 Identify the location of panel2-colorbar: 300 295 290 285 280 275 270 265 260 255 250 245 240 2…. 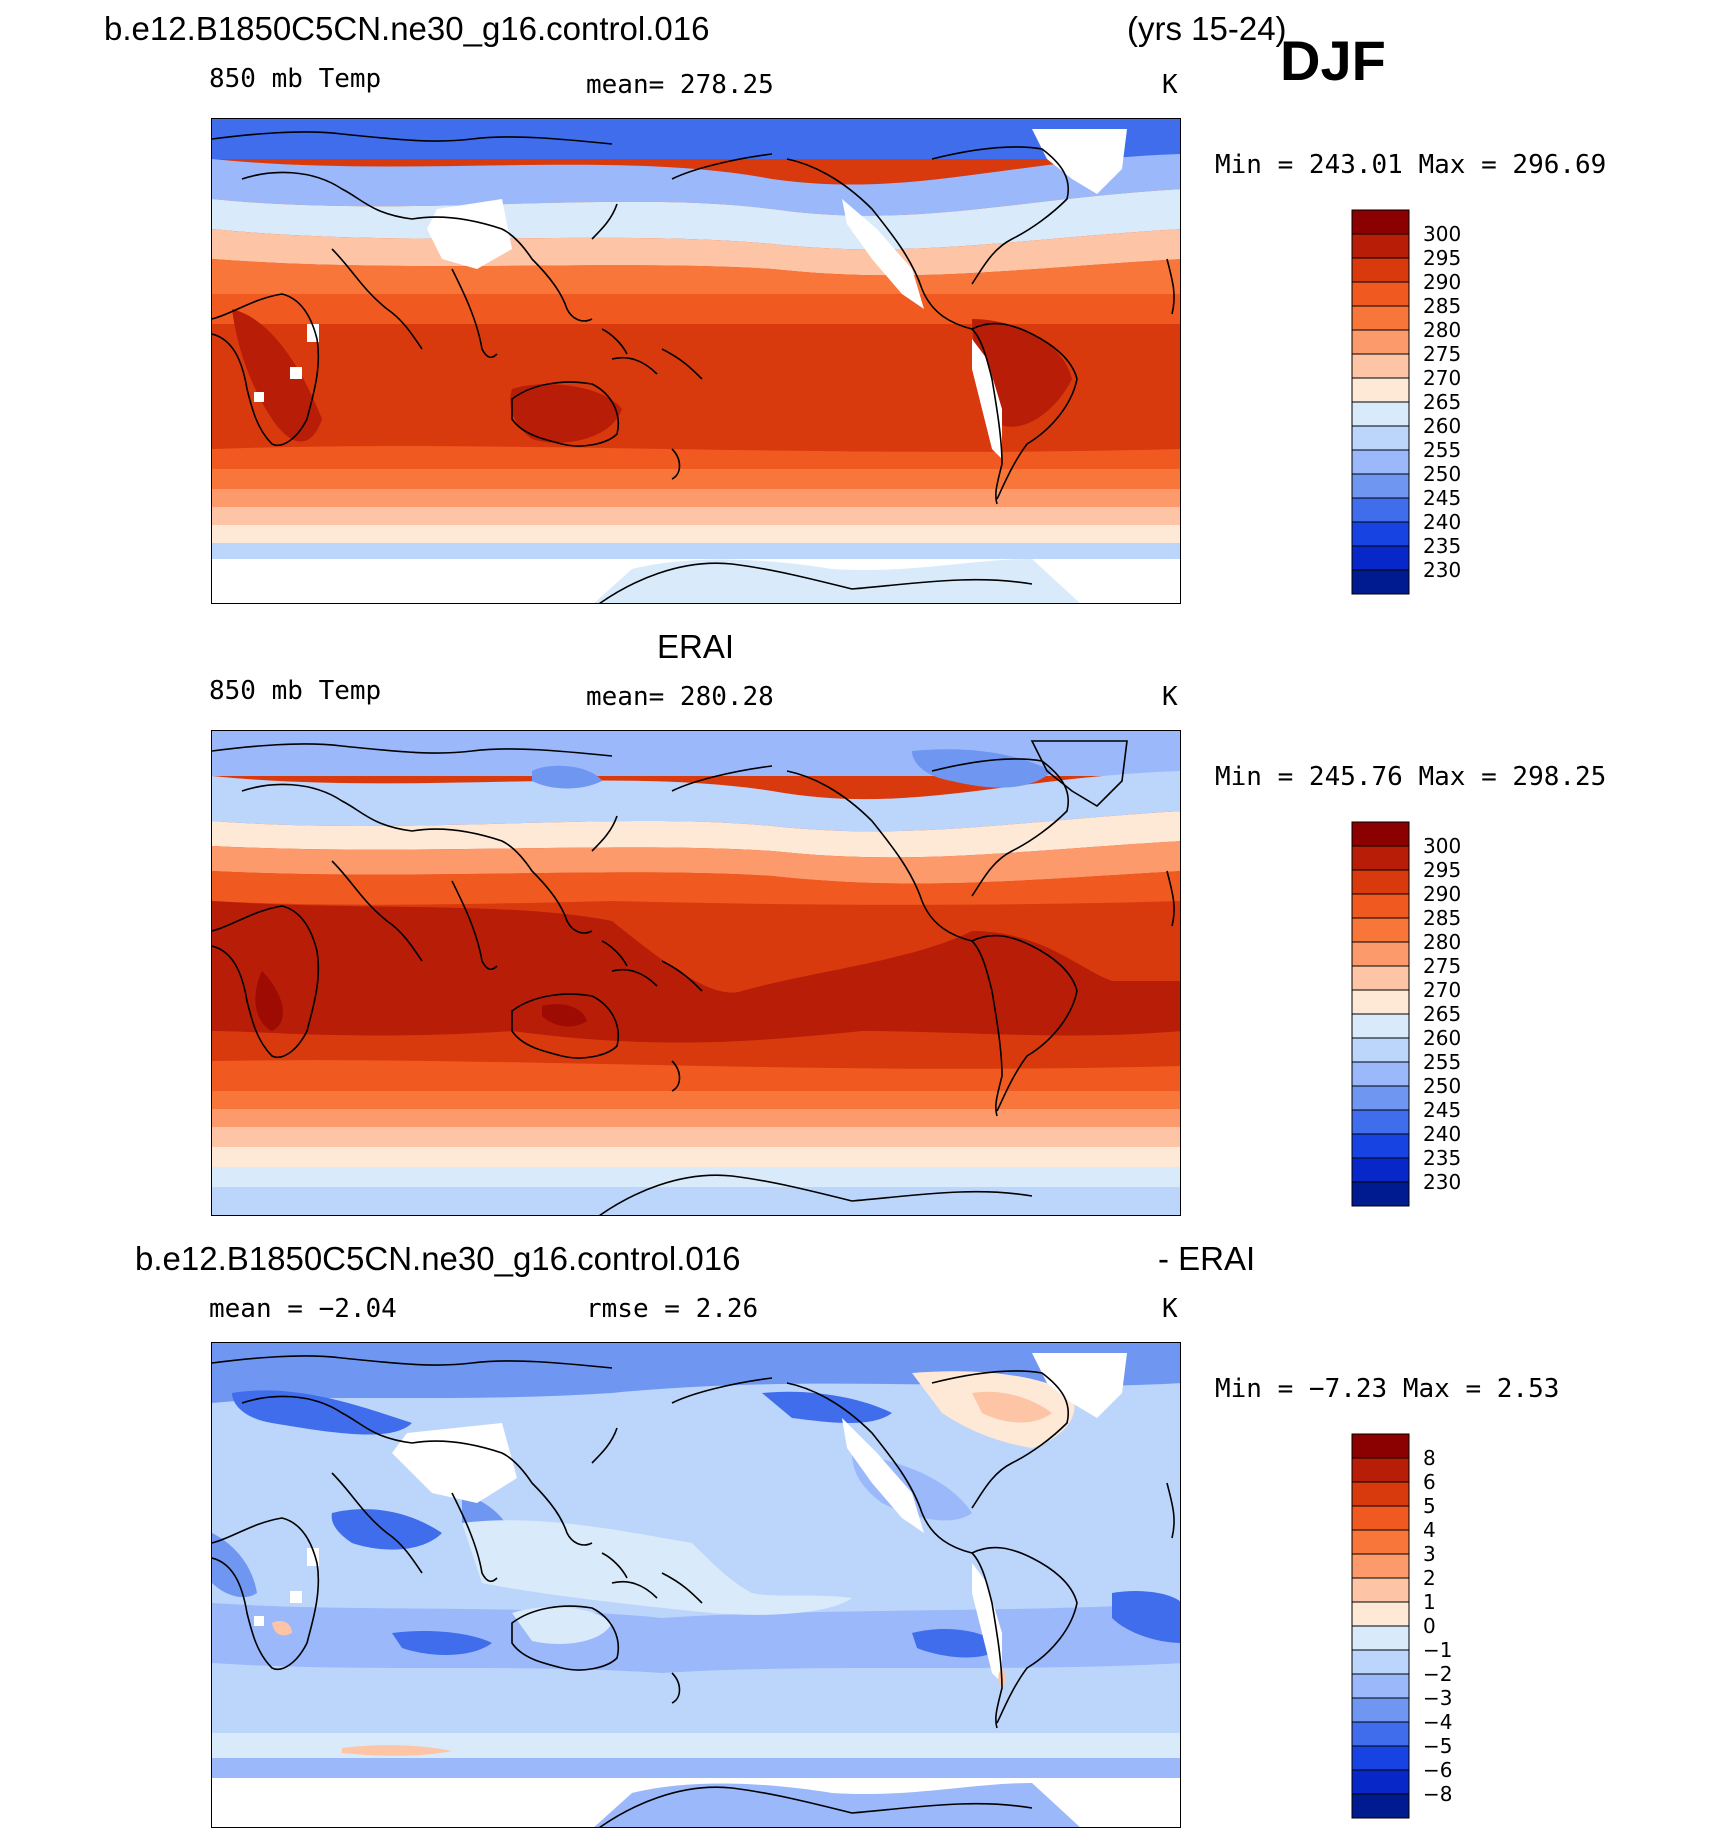
(1431, 1016).